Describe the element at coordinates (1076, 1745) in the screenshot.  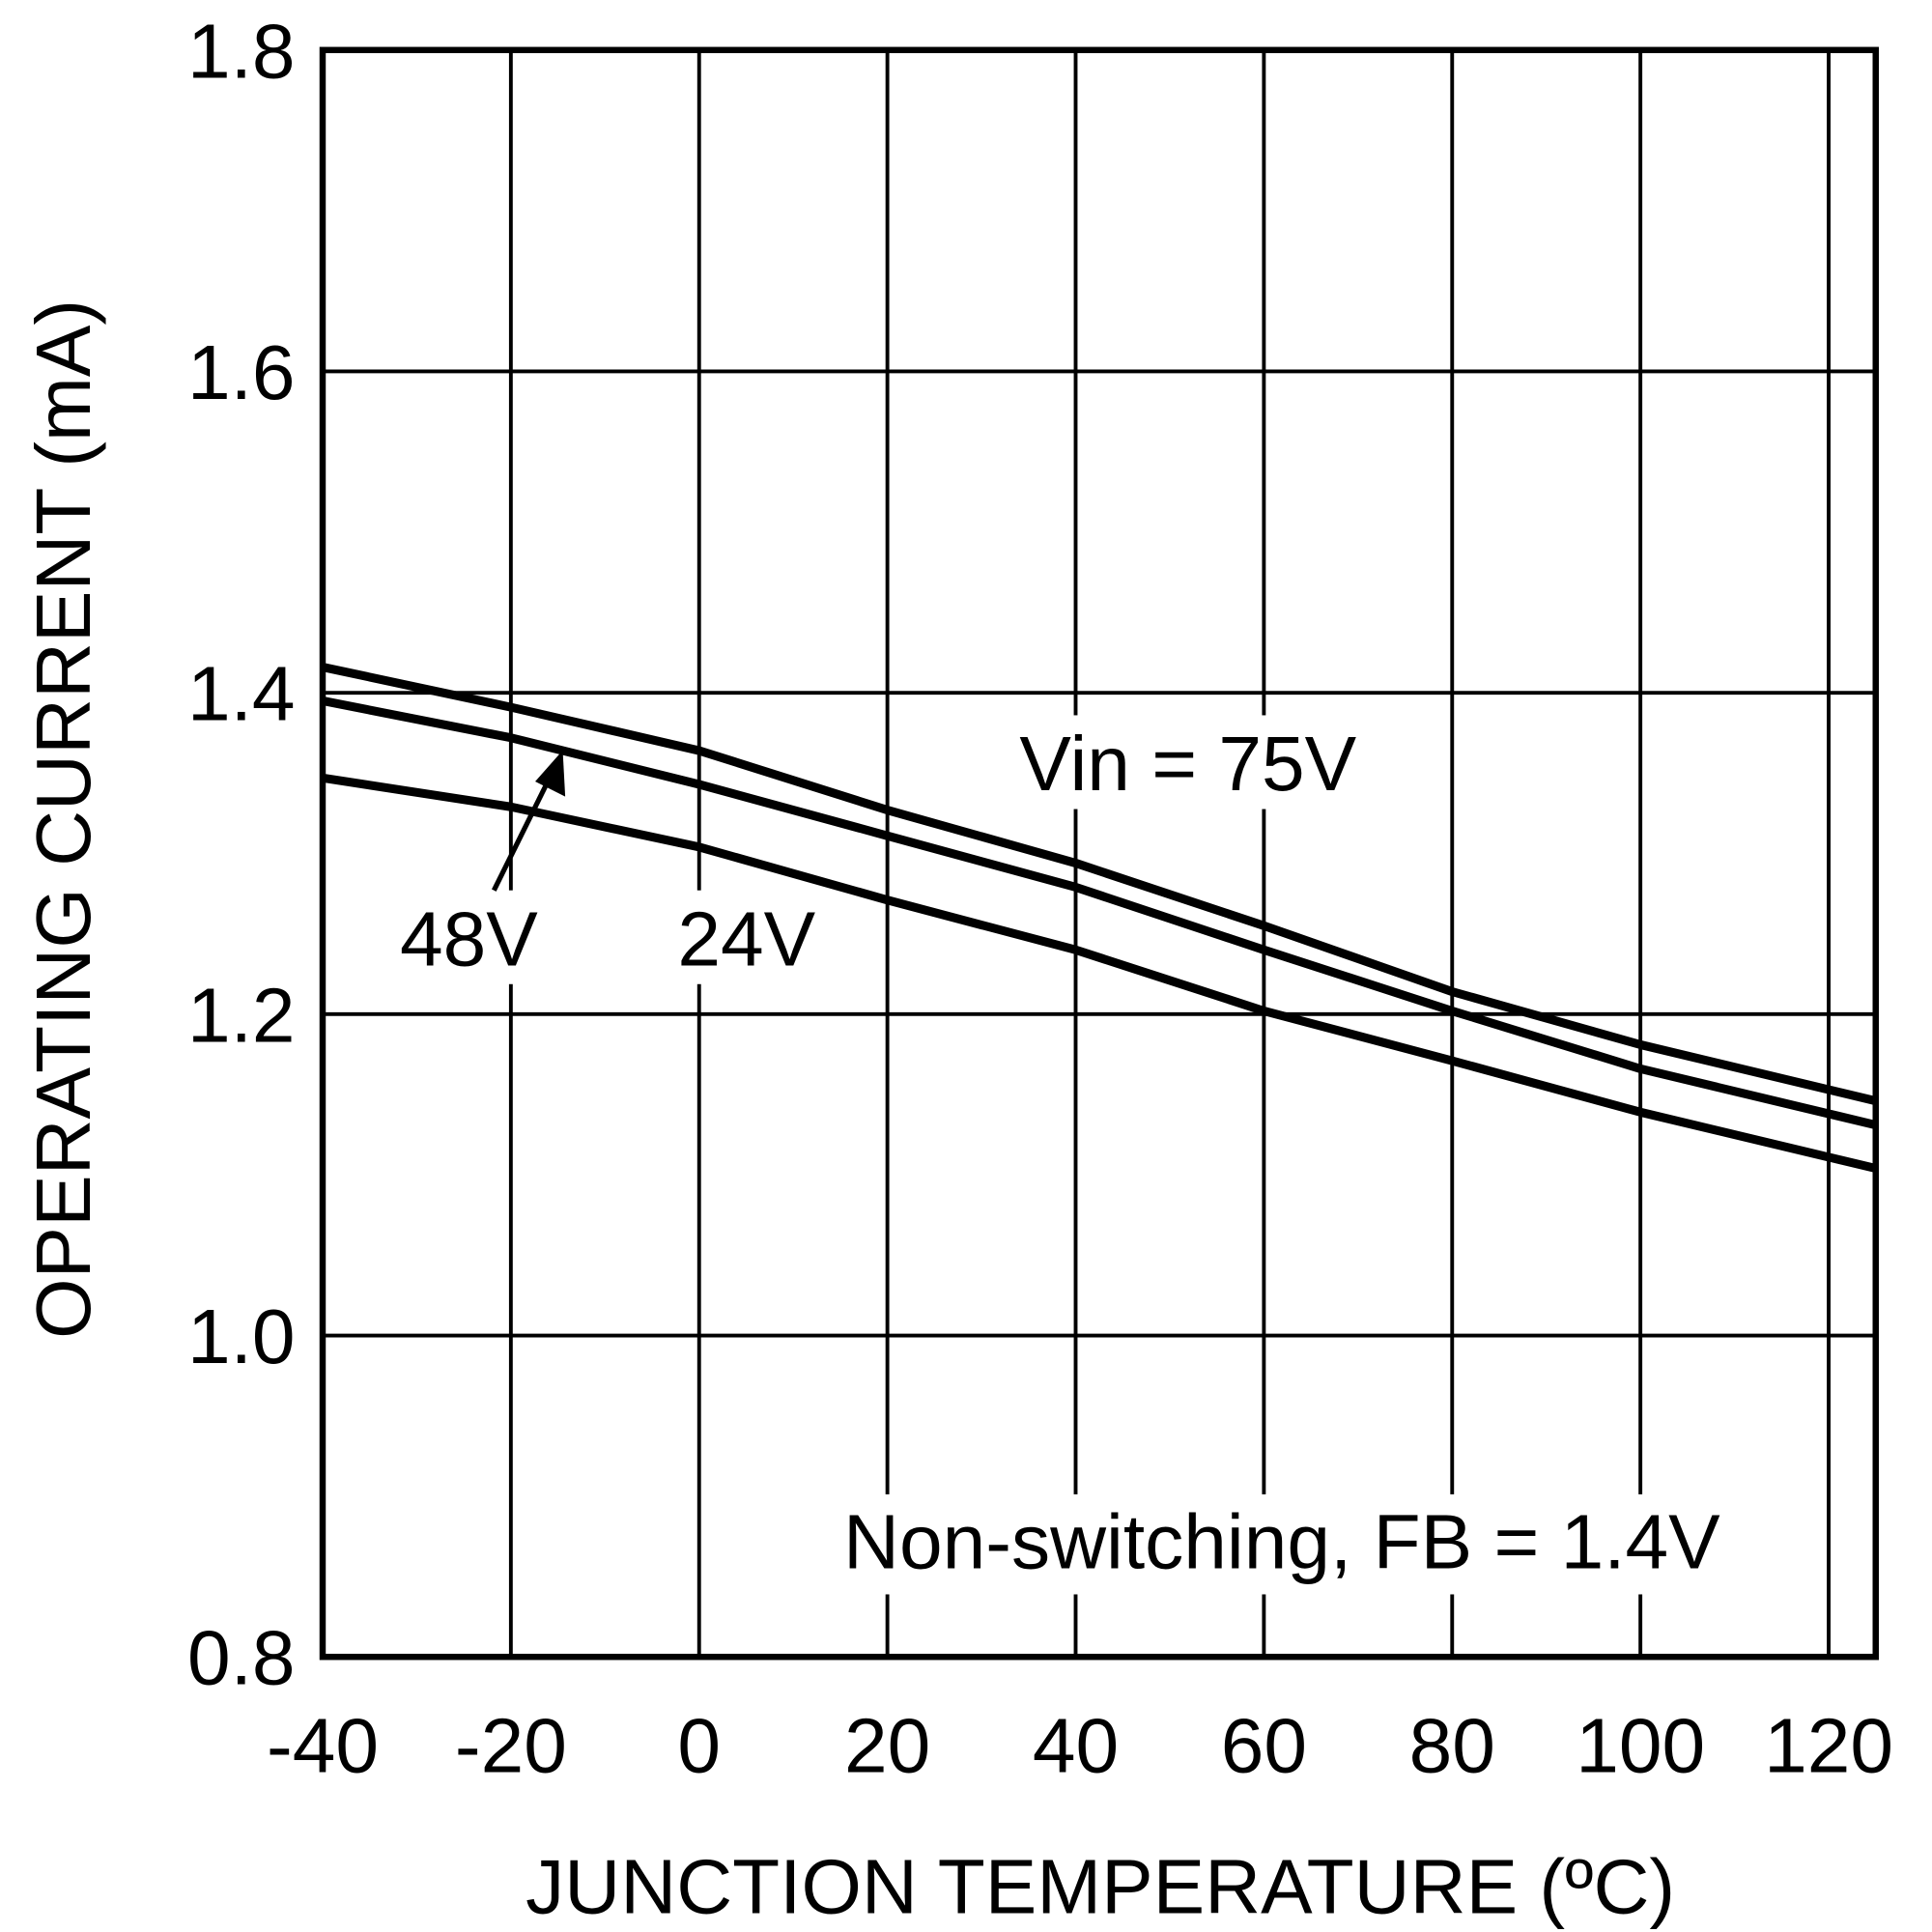
I see `x-tick-label: 40` at that location.